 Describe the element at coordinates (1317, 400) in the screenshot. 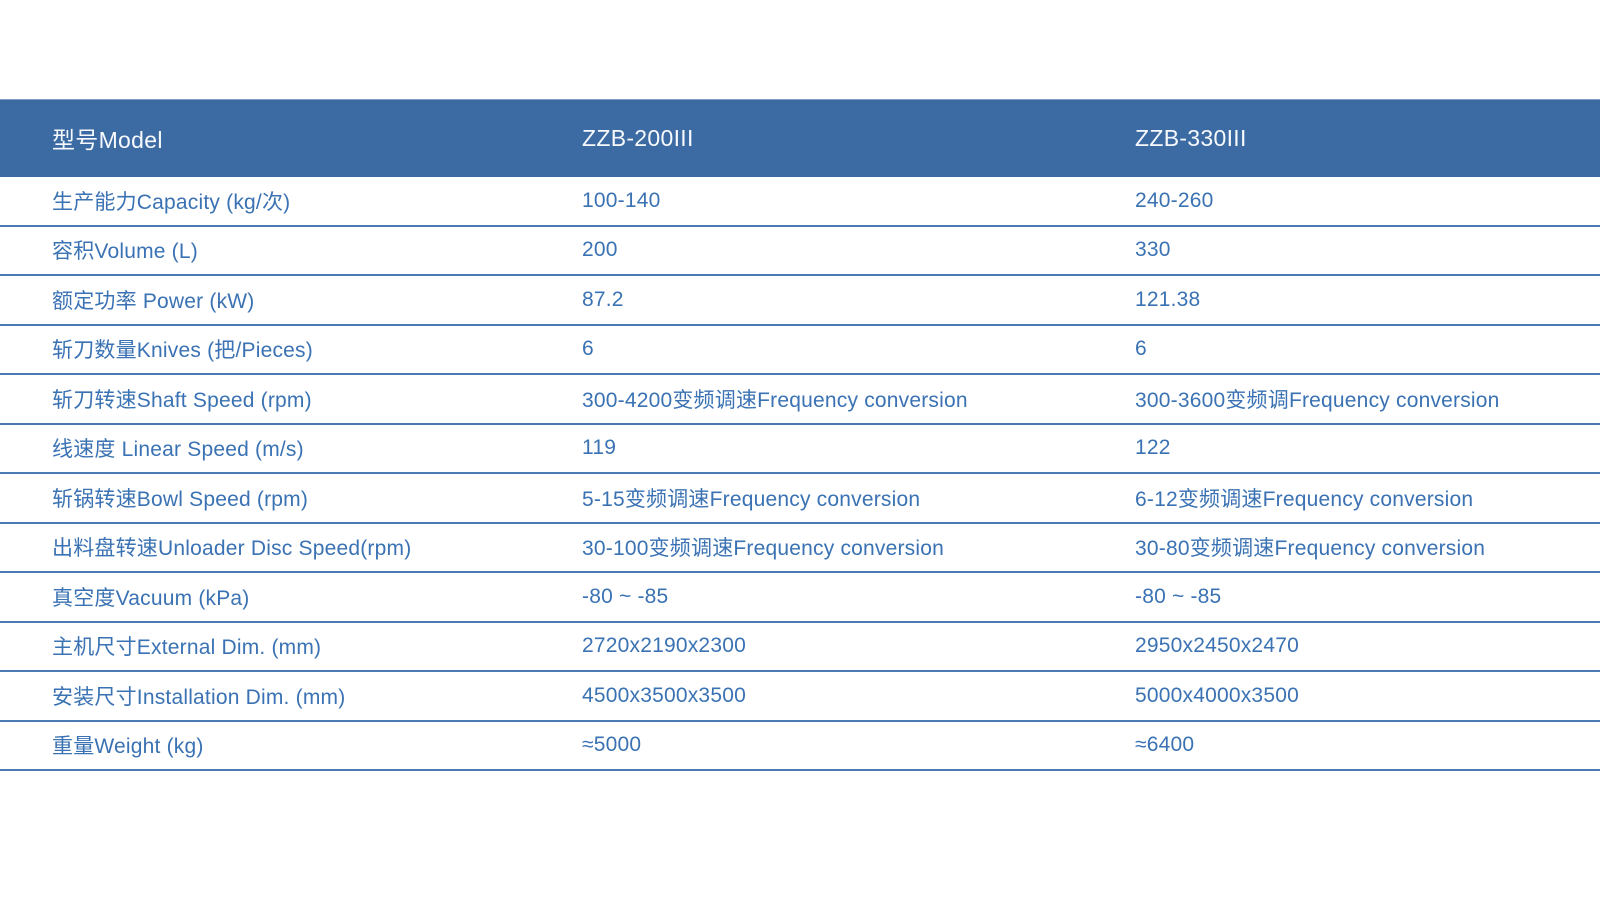

I see `spec-value-zzb330: 300-3600变频调Frequency conversion` at that location.